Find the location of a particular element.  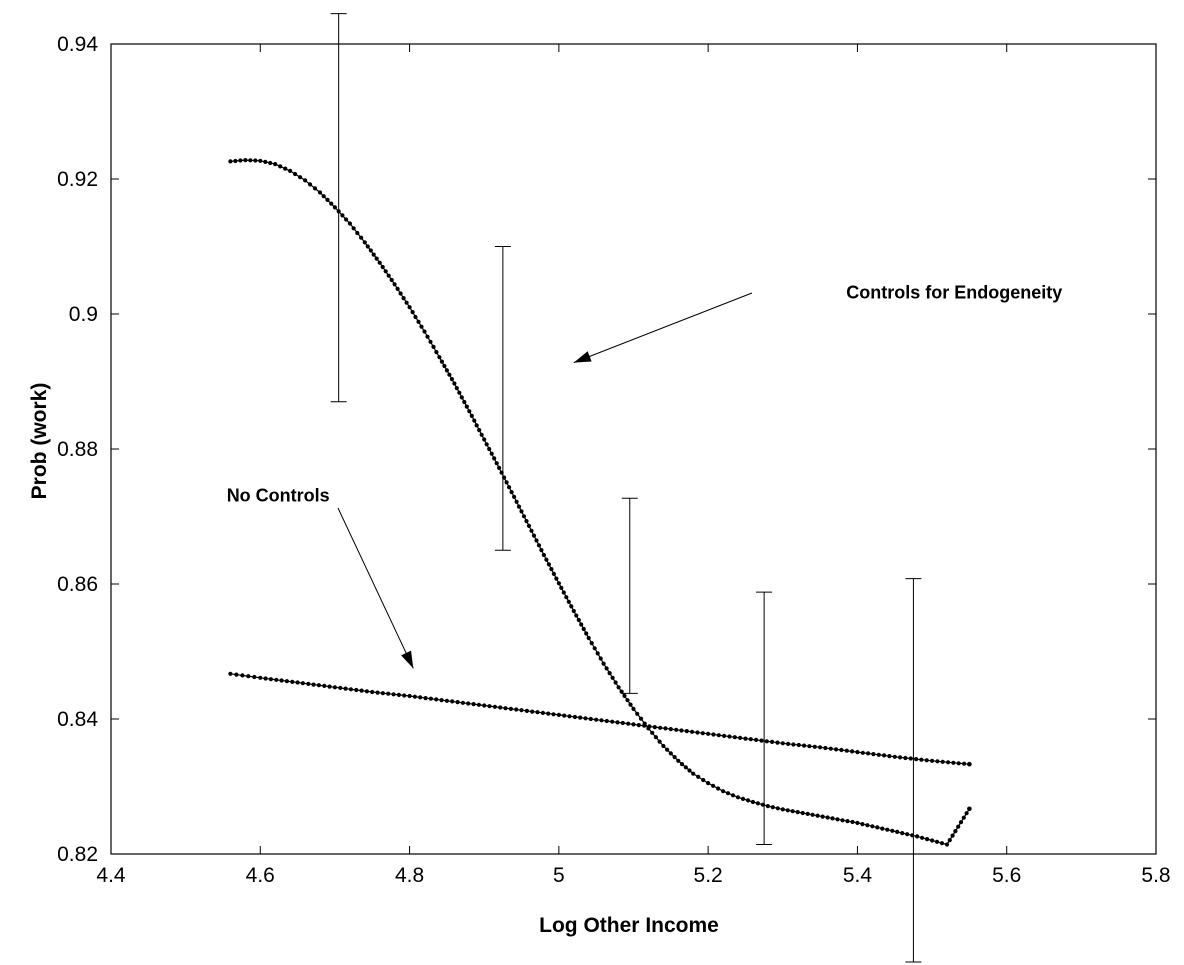

y-tick-label: 0.9 is located at coordinates (83, 314).